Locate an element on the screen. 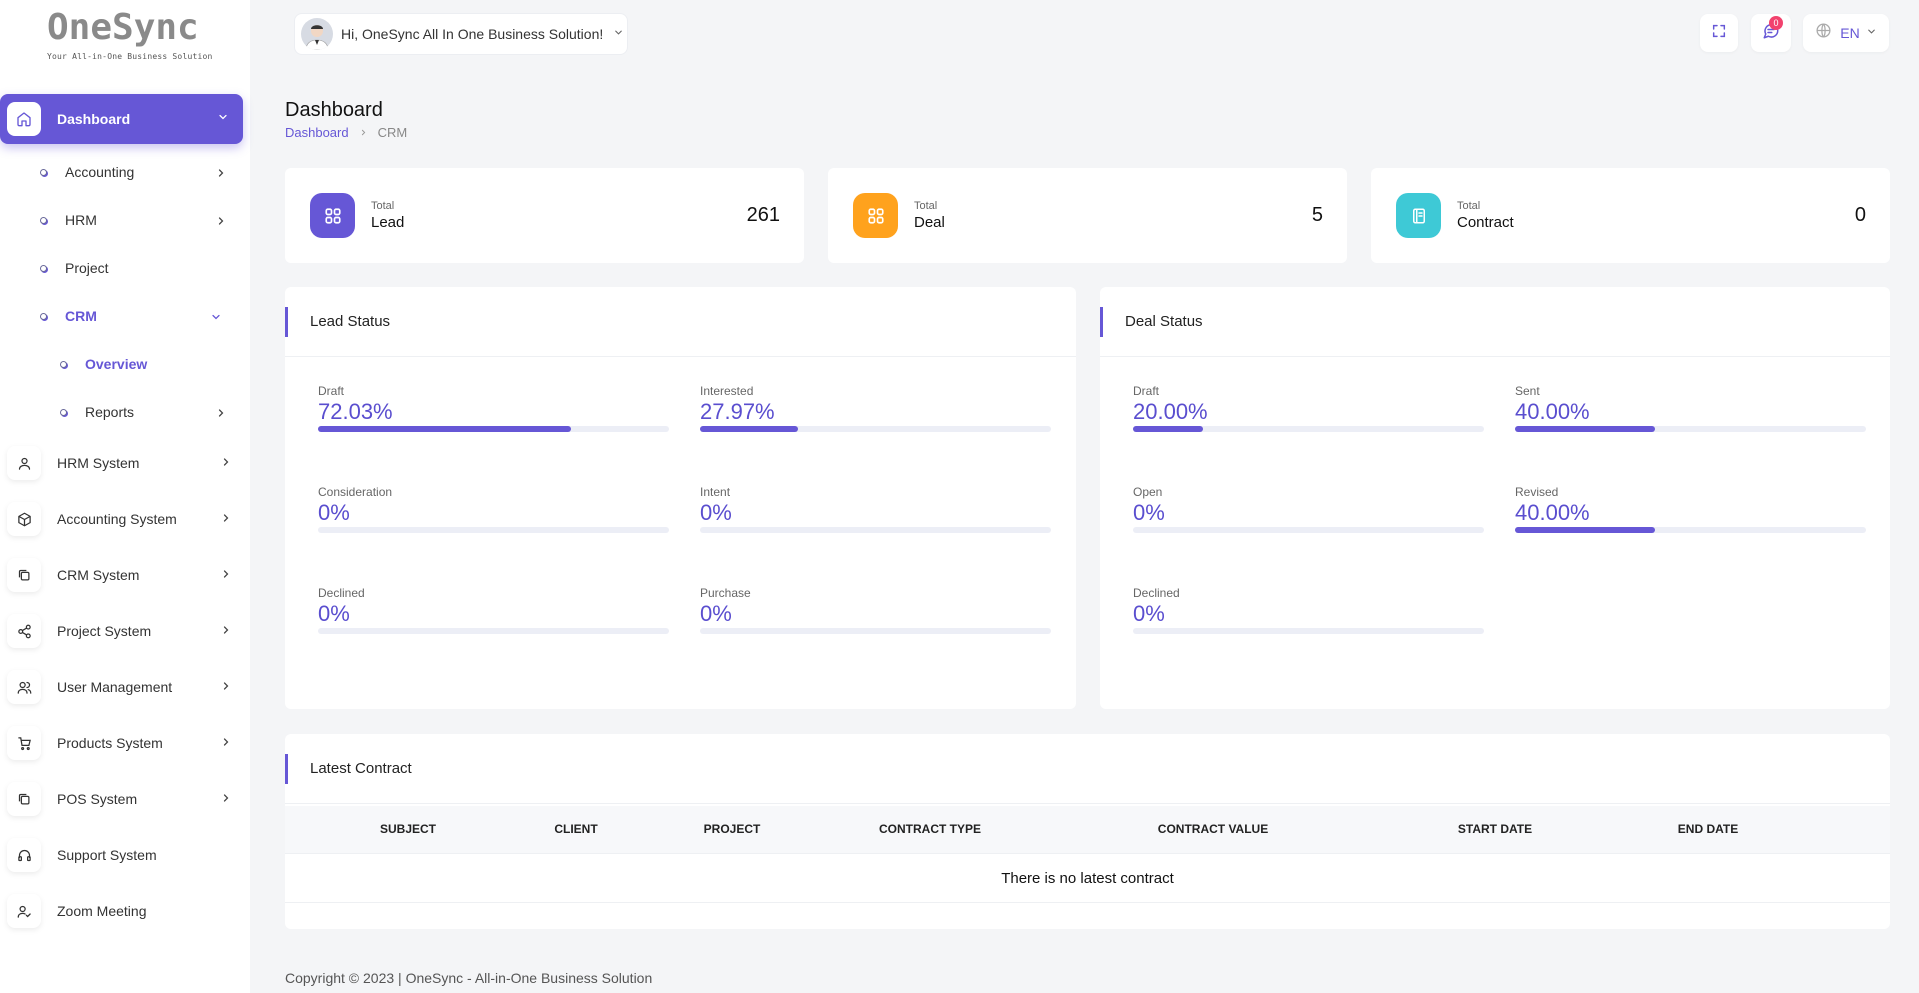  breadcrumb: Dashboard CRM is located at coordinates (346, 132).